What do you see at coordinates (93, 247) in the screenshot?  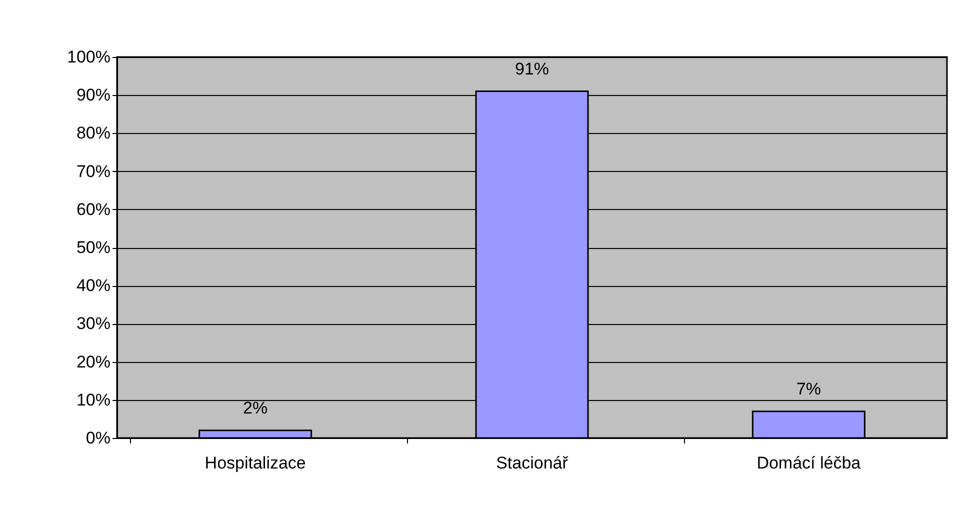 I see `y-tick-label: 50%` at bounding box center [93, 247].